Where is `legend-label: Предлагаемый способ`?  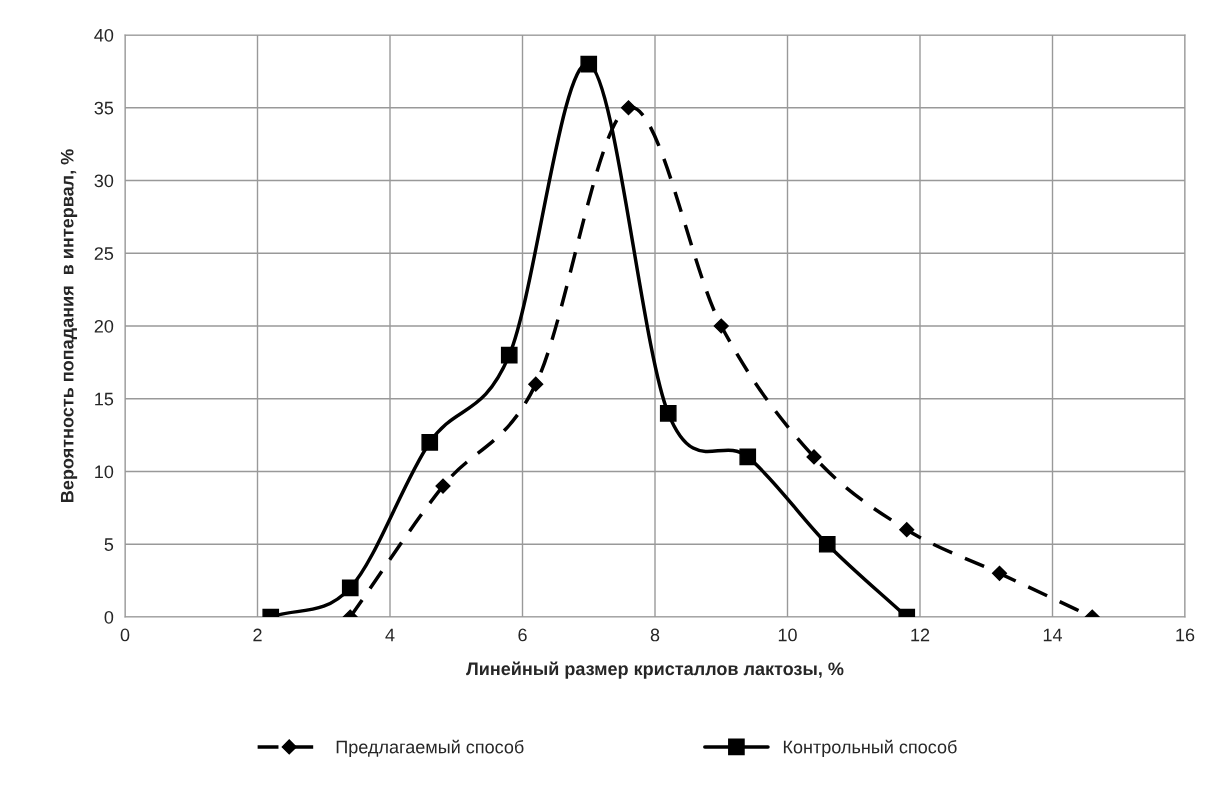
legend-label: Предлагаемый способ is located at coordinates (430, 748).